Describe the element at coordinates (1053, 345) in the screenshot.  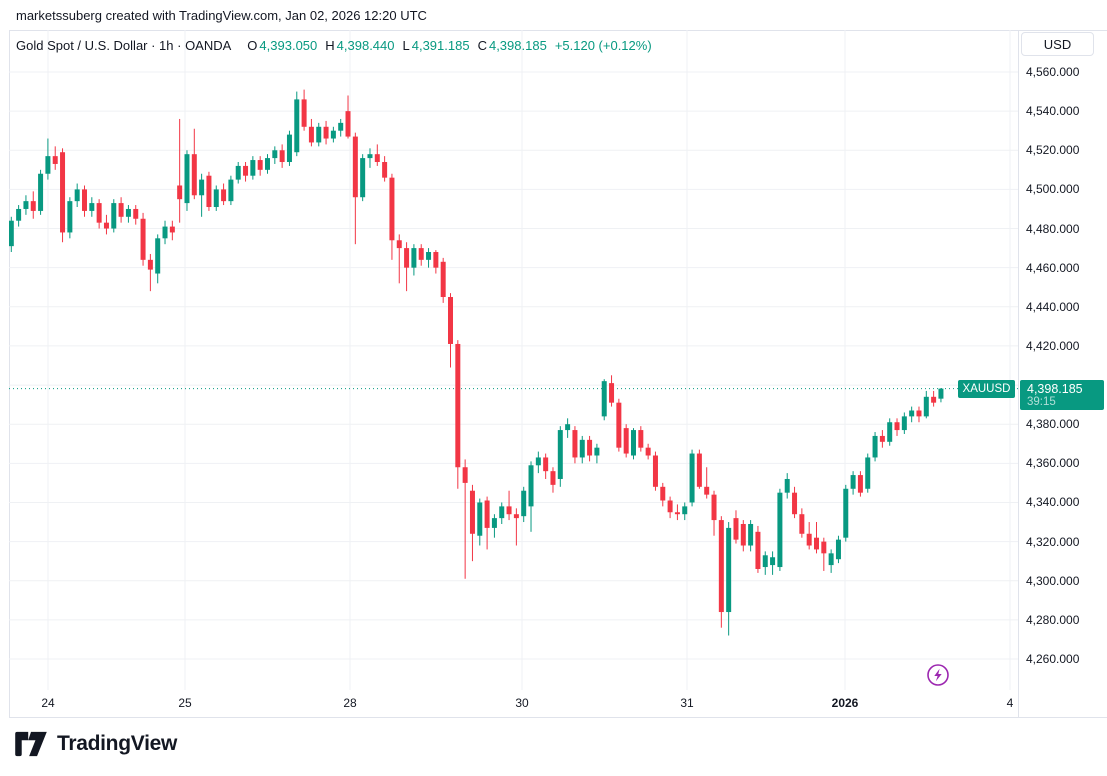
I see `price-tick-label: 4,420.000` at that location.